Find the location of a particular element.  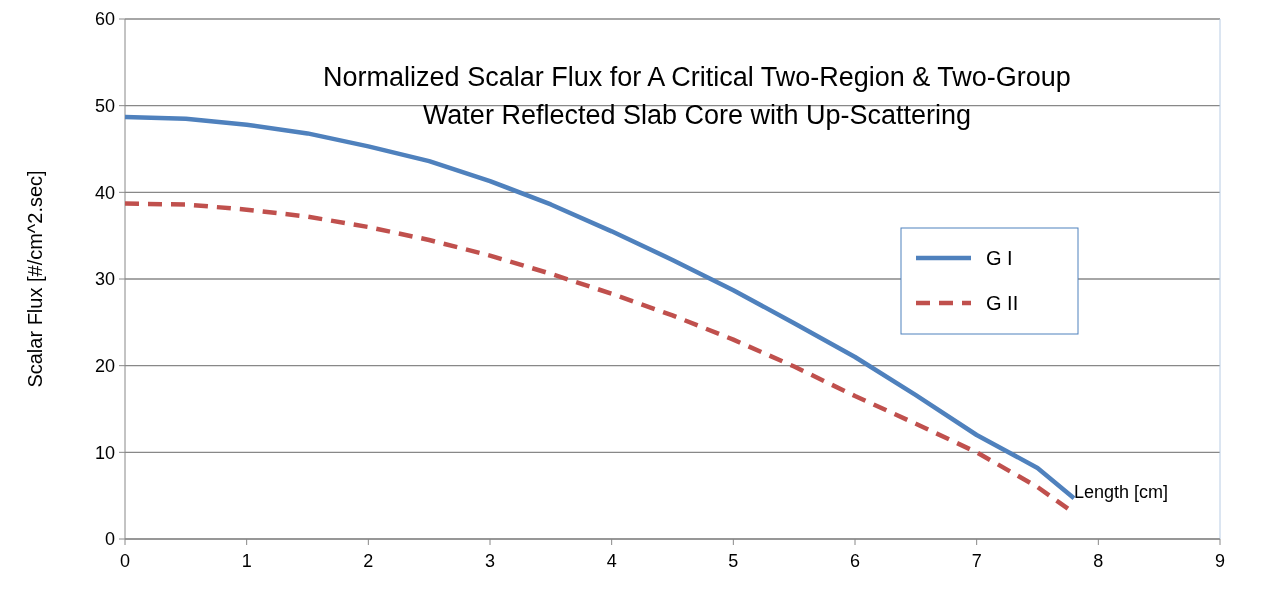

x-tick-label: 8 is located at coordinates (1098, 561).